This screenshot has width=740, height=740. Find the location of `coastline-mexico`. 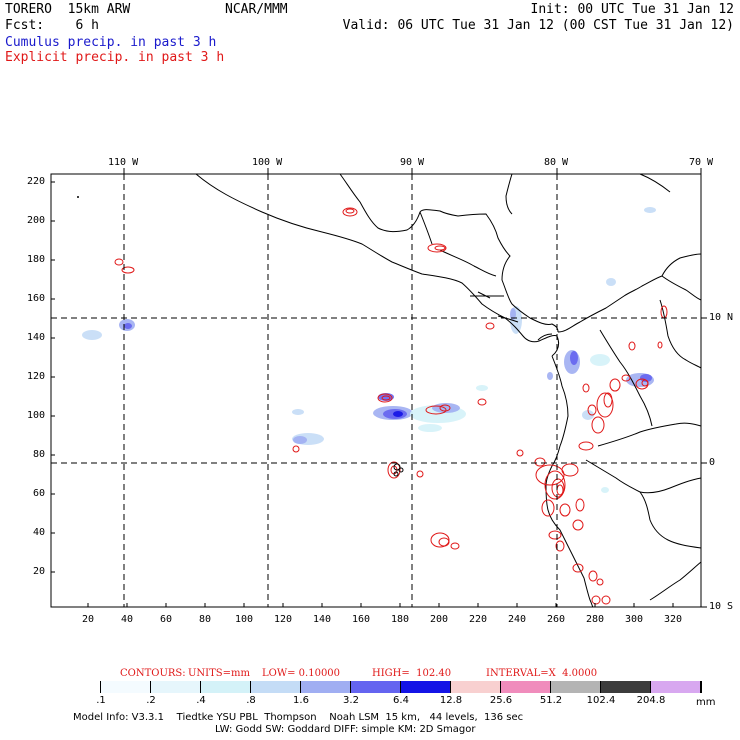

coastline-mexico is located at coordinates (377, 265).